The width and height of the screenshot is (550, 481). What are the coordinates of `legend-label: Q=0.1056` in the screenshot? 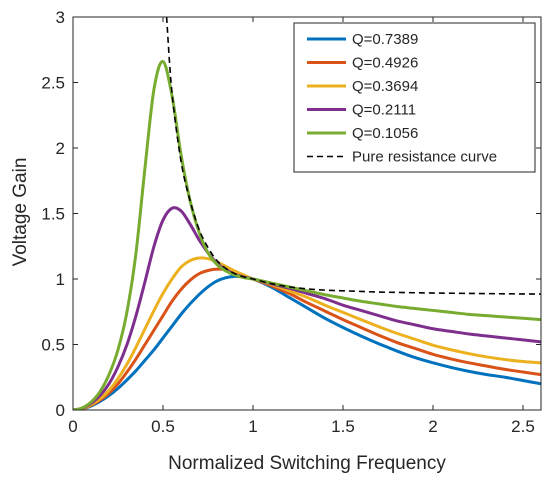 It's located at (385, 133).